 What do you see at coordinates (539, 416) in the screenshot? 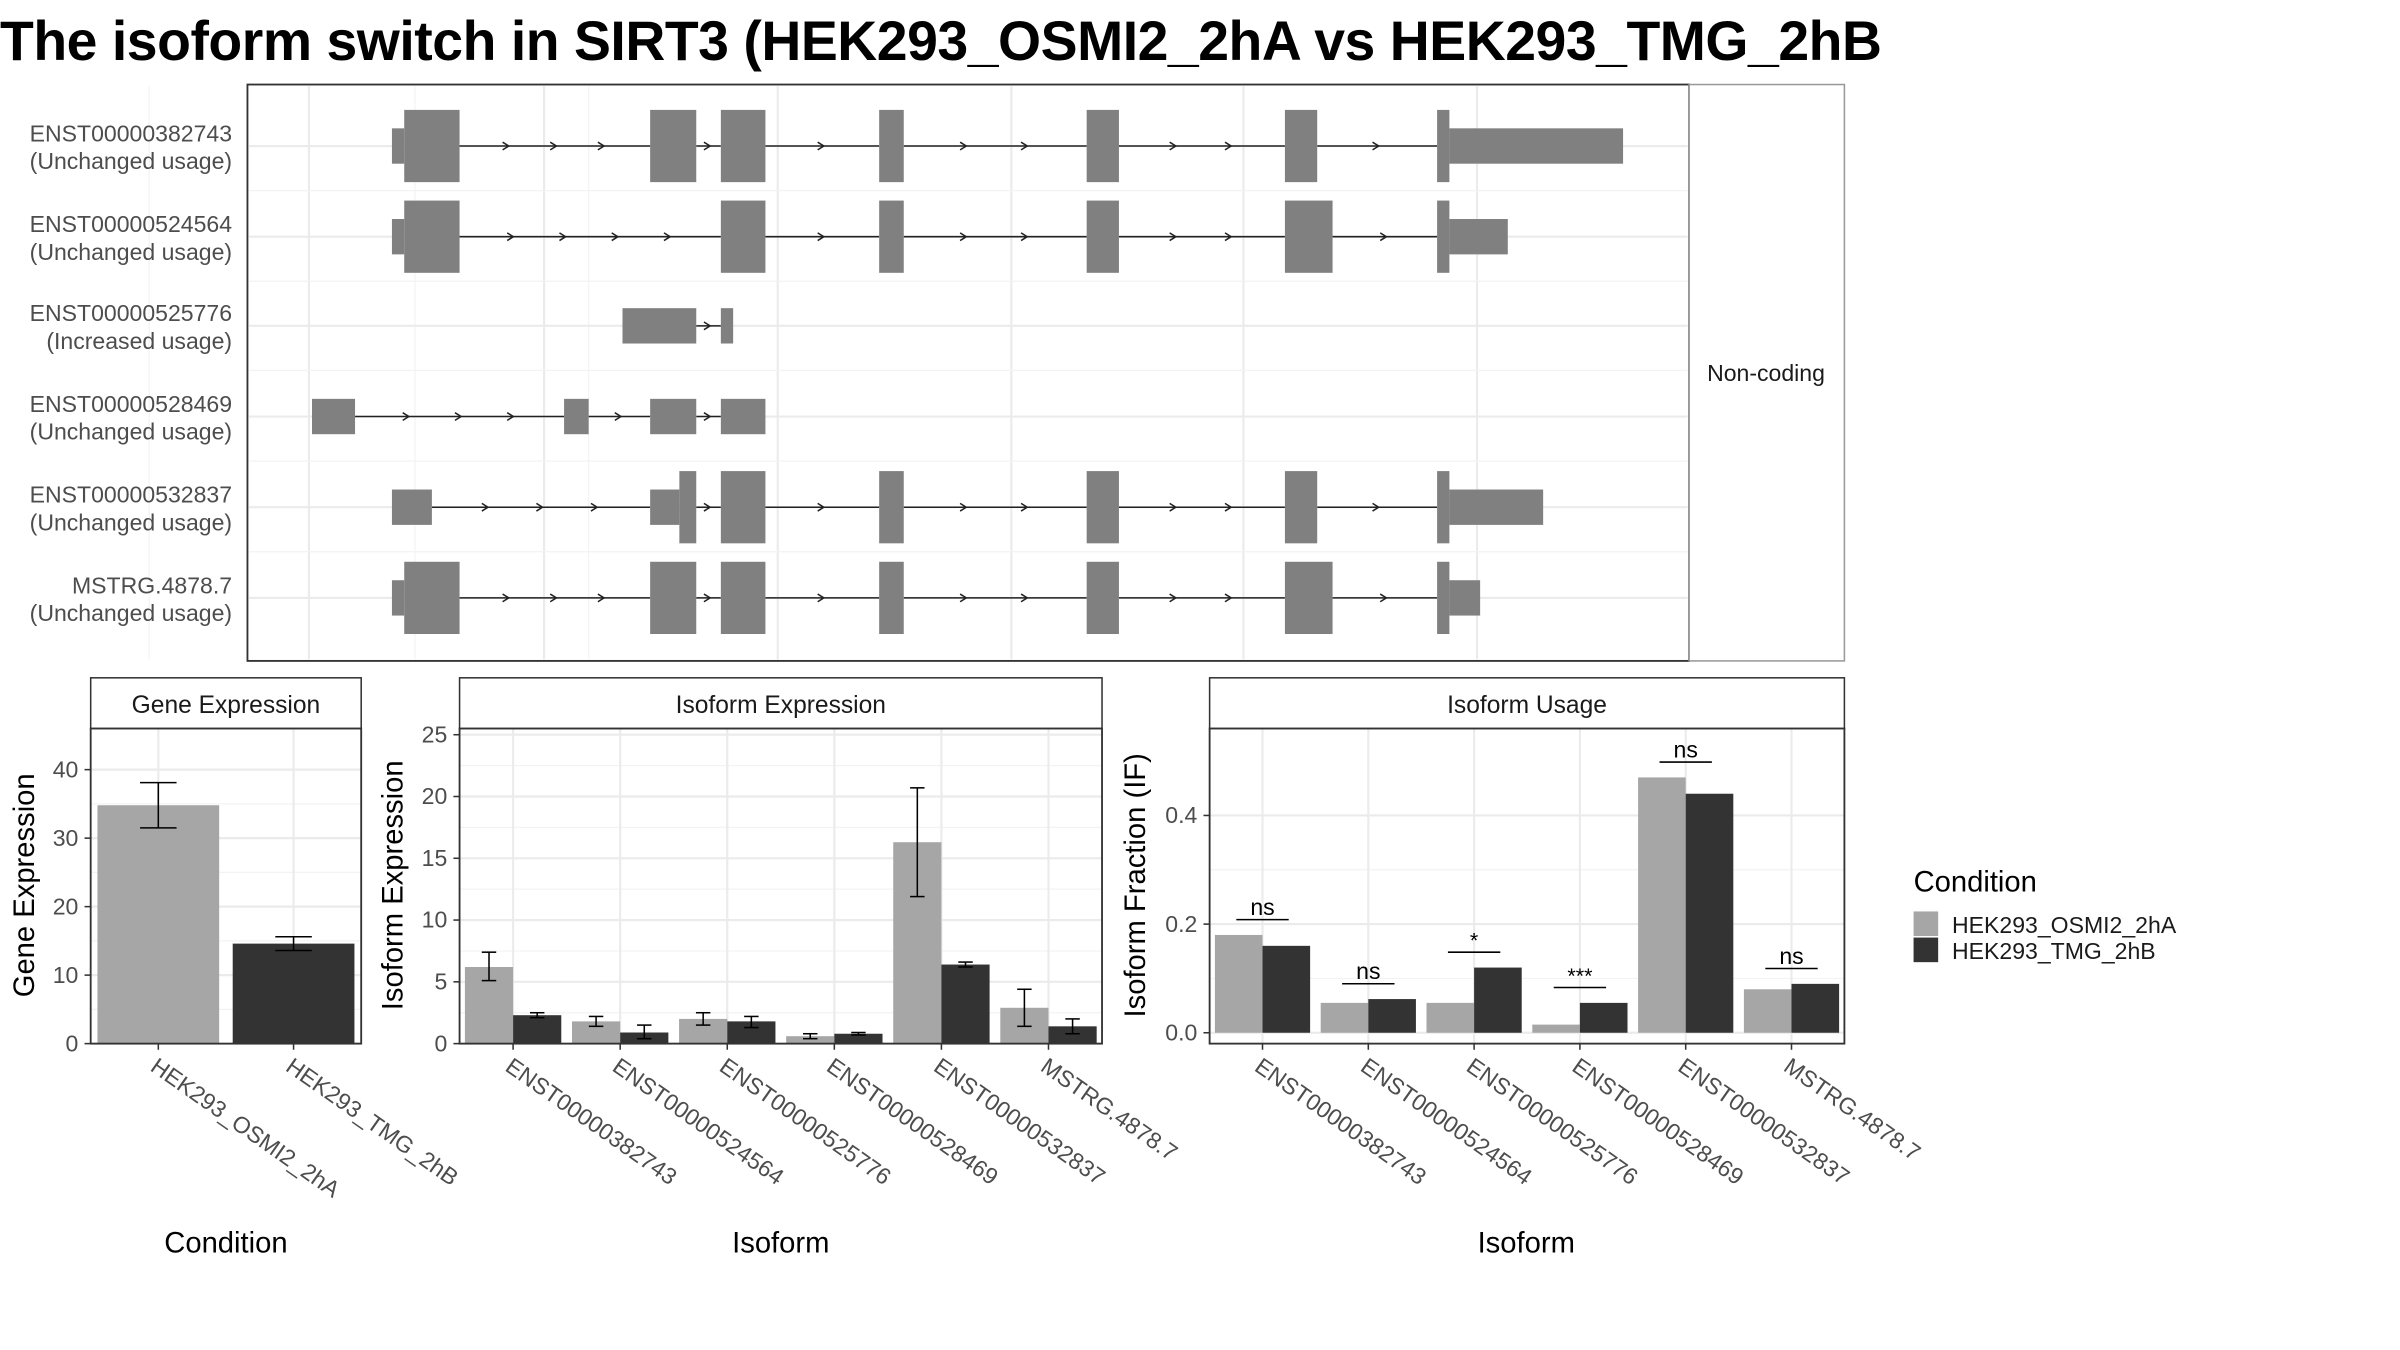
I see `transcript-ENST00000528469` at bounding box center [539, 416].